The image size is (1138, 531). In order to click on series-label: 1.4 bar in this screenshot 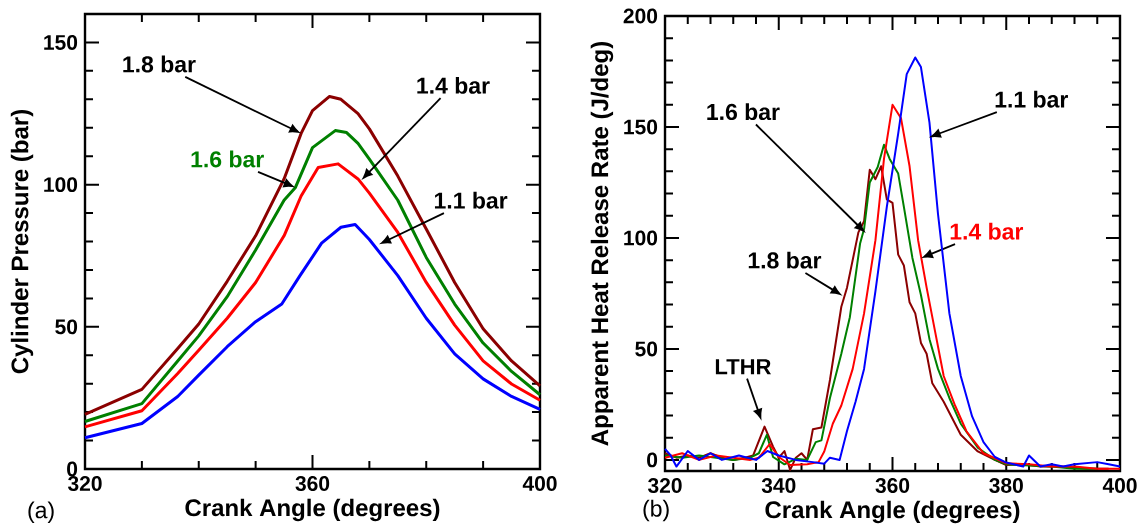, I will do `click(987, 231)`.